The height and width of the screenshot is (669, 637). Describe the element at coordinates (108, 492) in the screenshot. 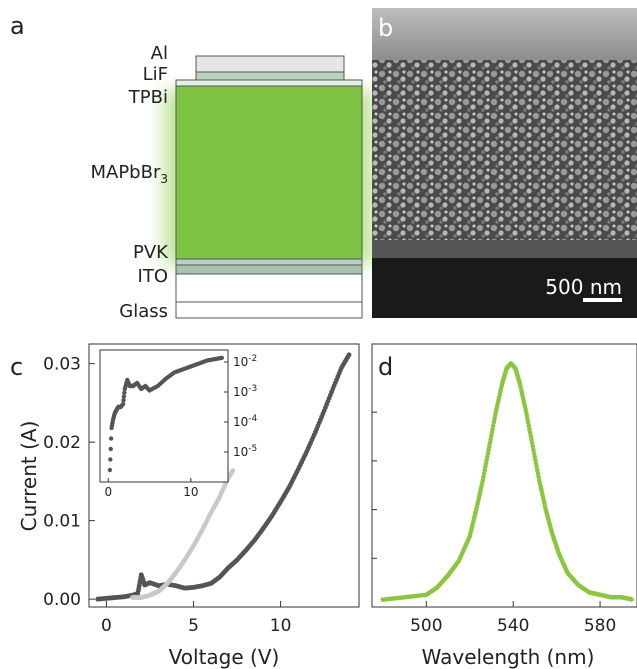

I see `inset-xtick-label: 0` at that location.